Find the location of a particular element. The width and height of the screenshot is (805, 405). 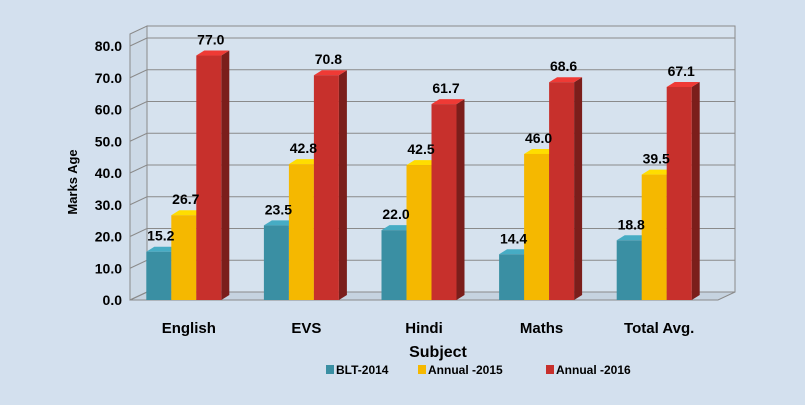

category-label-layer: English EVS Hindi Maths Total Avg. is located at coordinates (428, 328).